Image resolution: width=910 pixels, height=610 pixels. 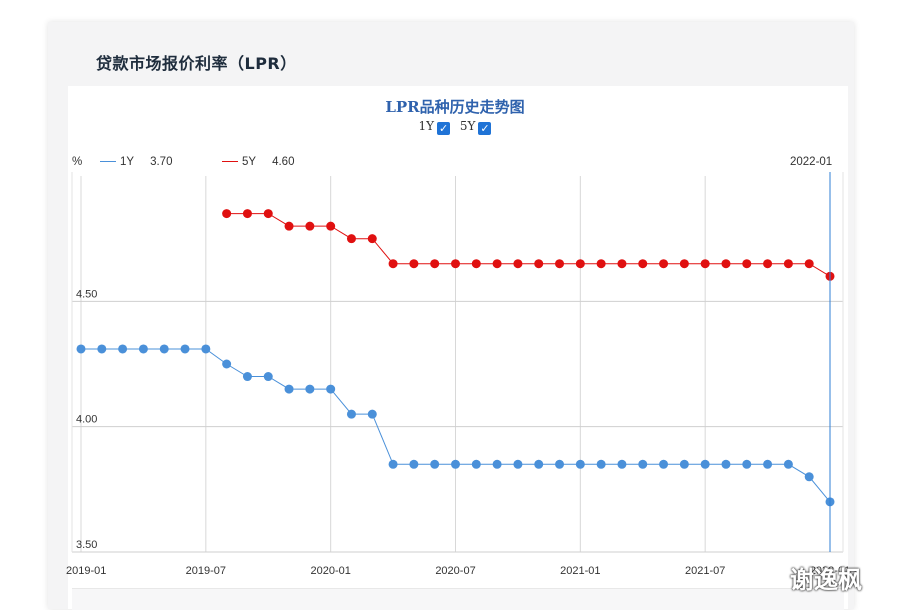 What do you see at coordinates (826, 580) in the screenshot?
I see `watermark-text: 谢逸枫` at bounding box center [826, 580].